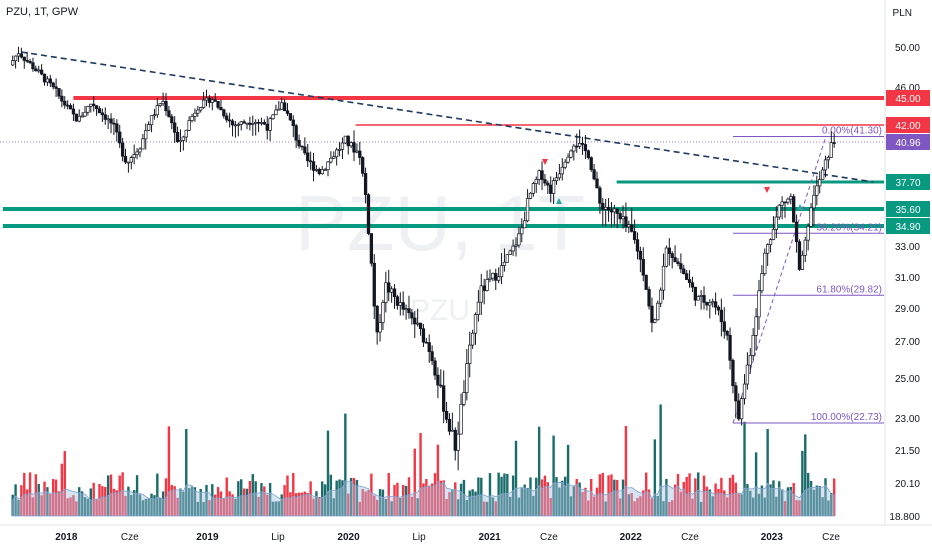  I want to click on last-price-tag, so click(908, 142).